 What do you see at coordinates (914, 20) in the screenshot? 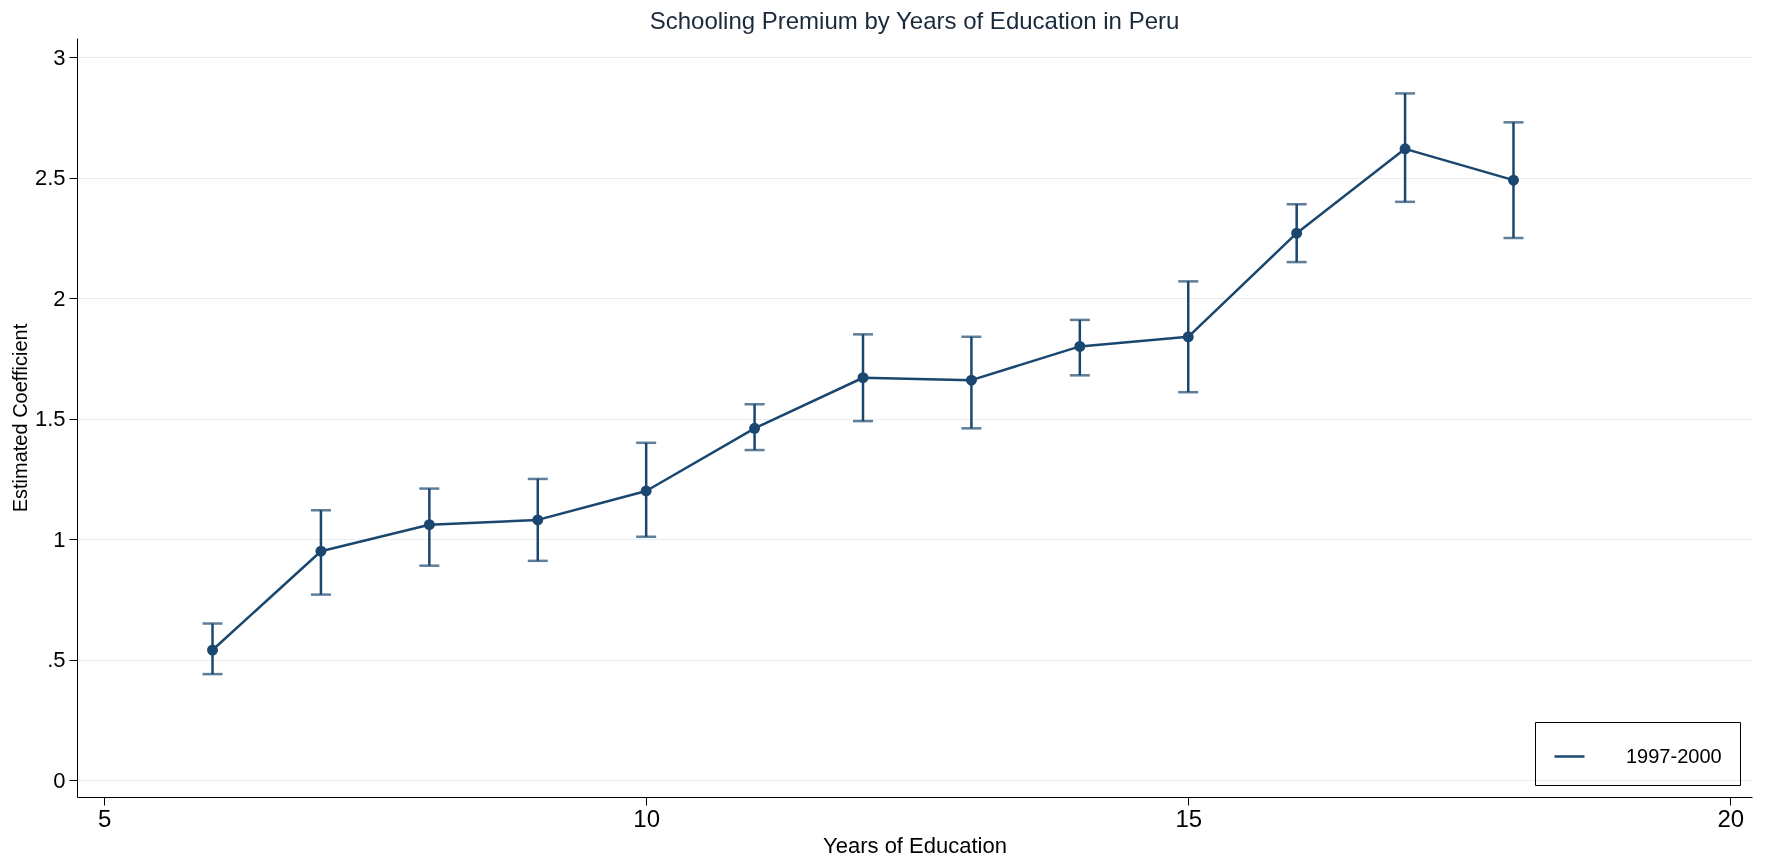
I see `chart-title: Schooling Premium by Years of Education in Peru` at bounding box center [914, 20].